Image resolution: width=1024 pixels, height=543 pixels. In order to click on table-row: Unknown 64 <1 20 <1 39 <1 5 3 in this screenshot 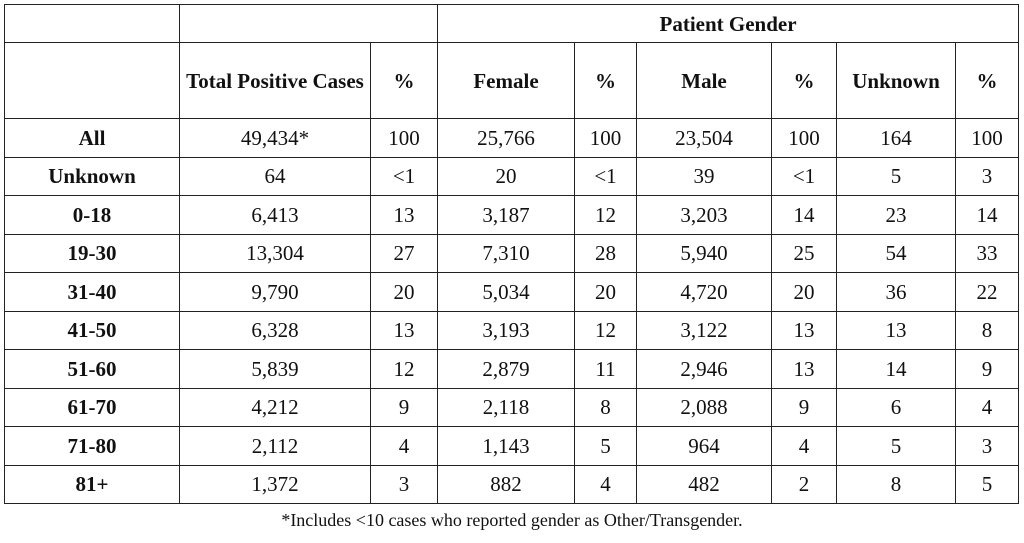, I will do `click(512, 176)`.